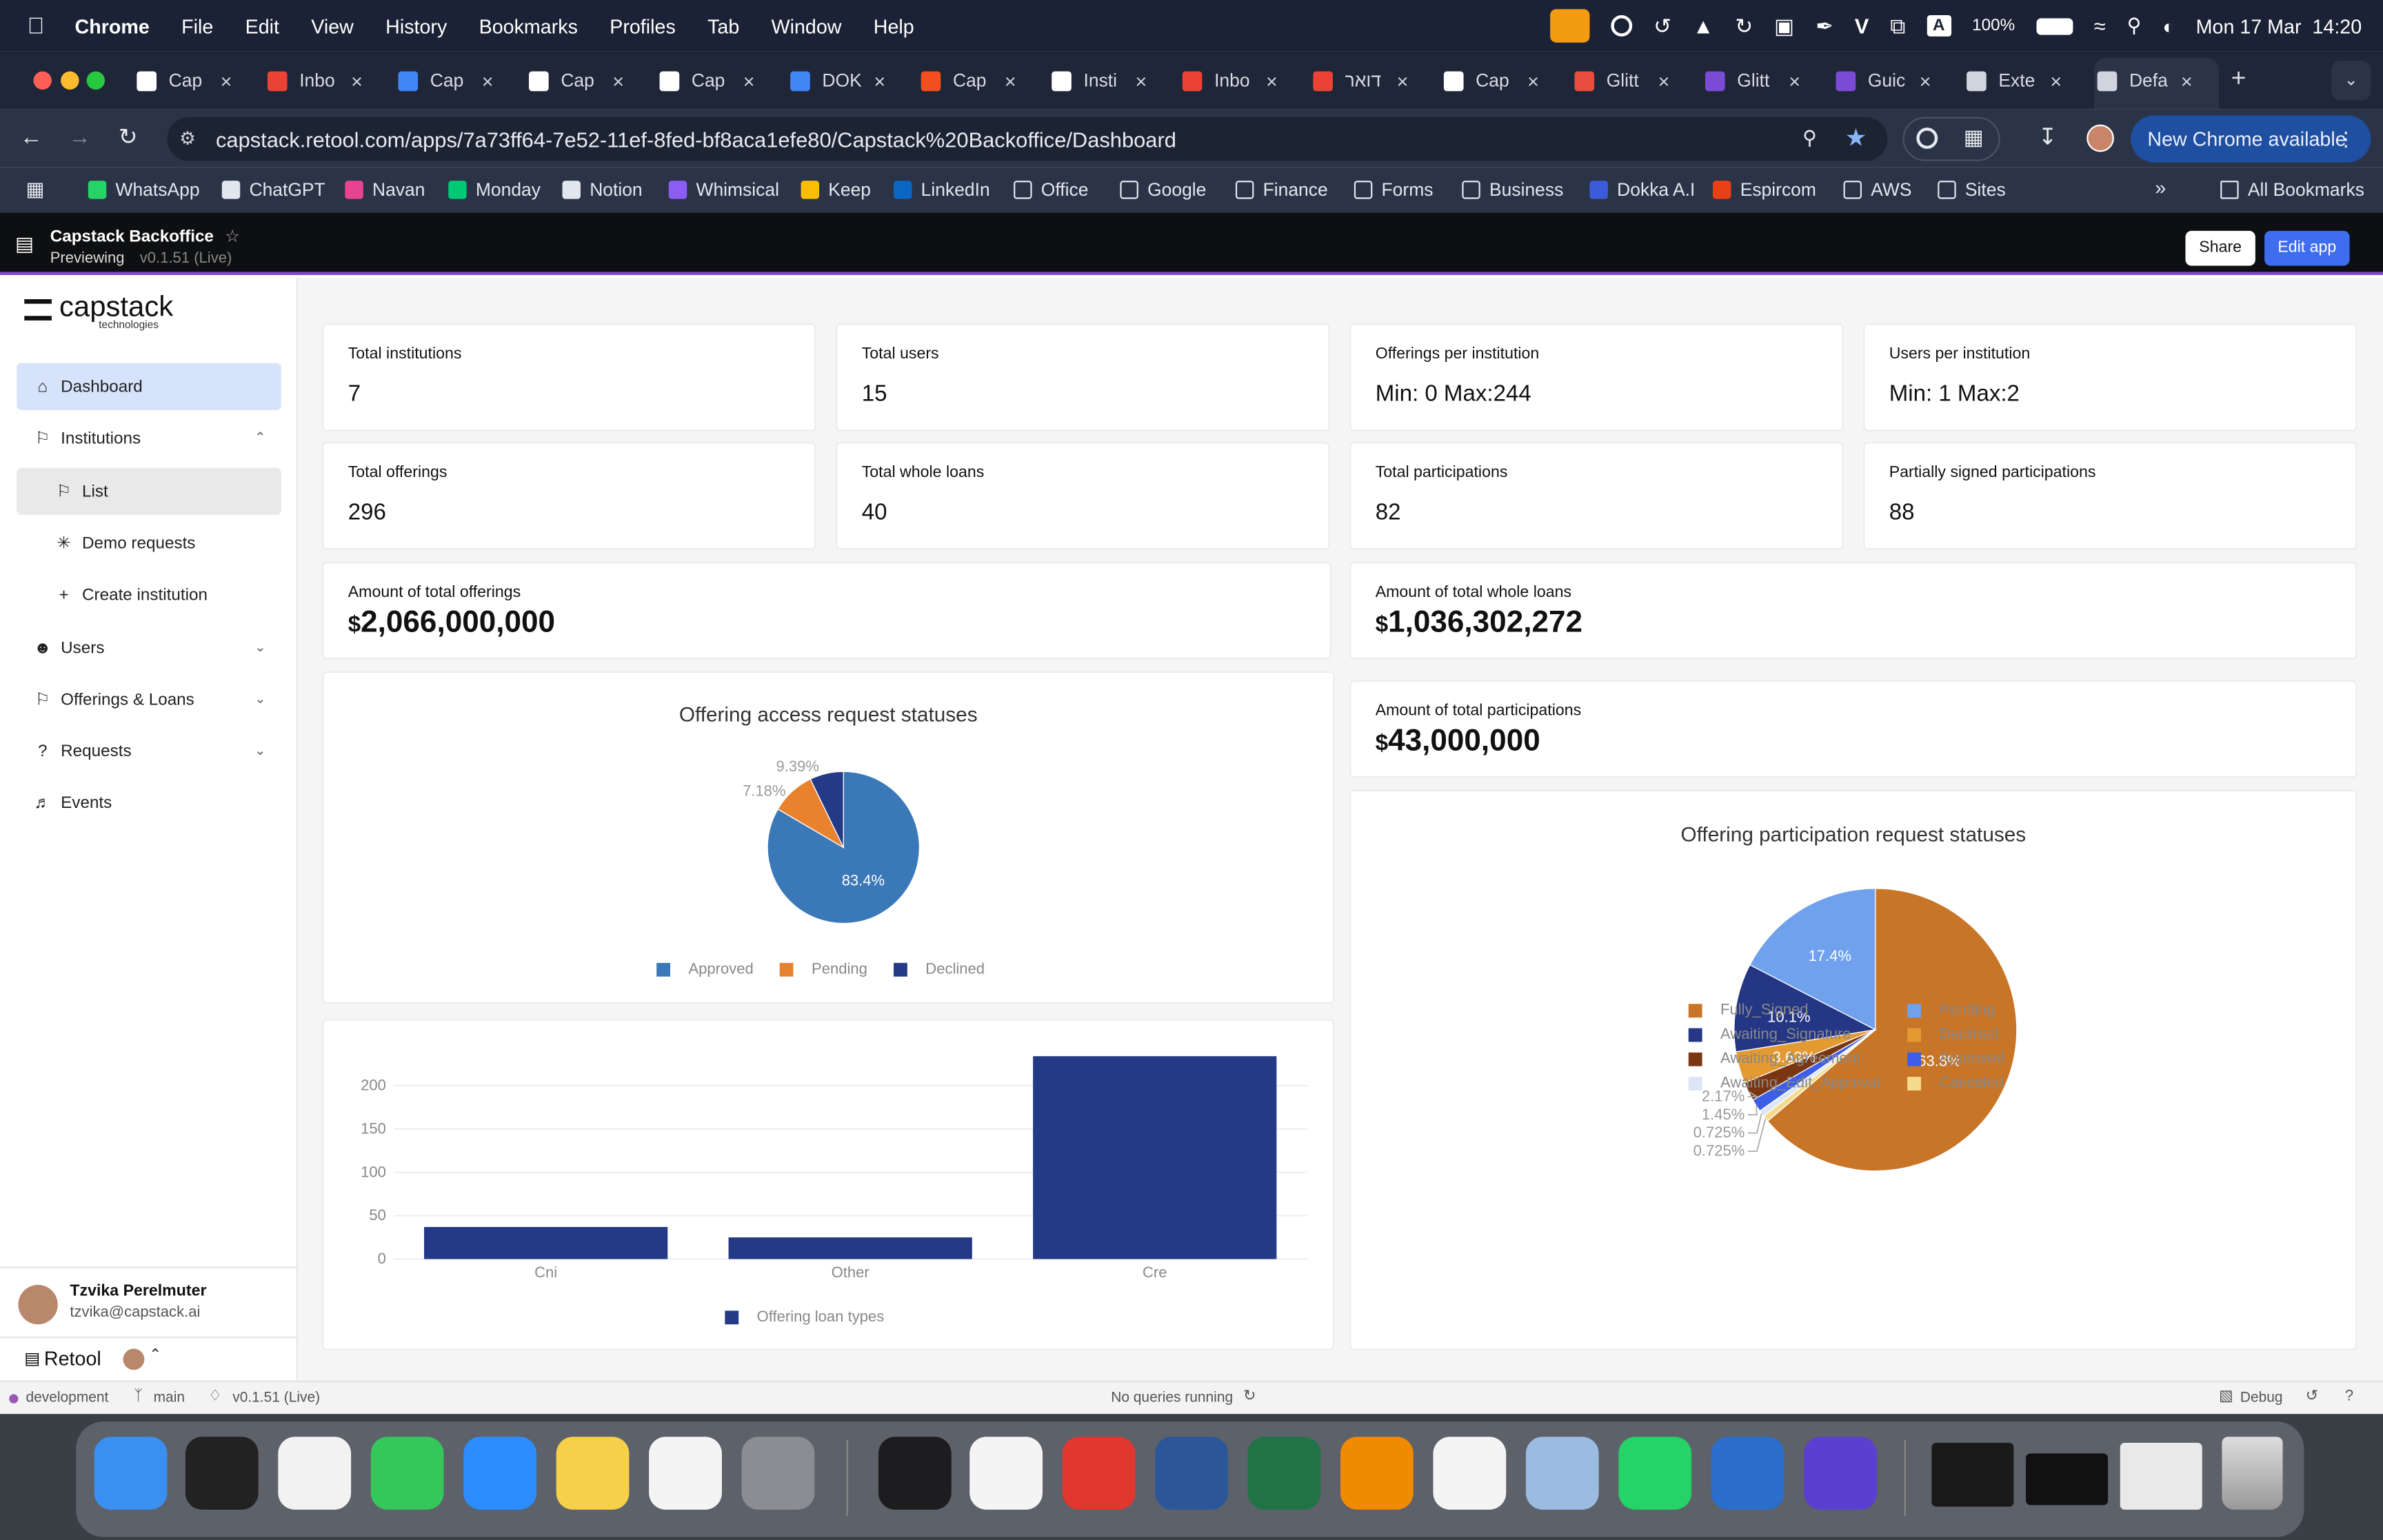 The height and width of the screenshot is (1540, 2383). I want to click on bookmark-item: Keep, so click(836, 190).